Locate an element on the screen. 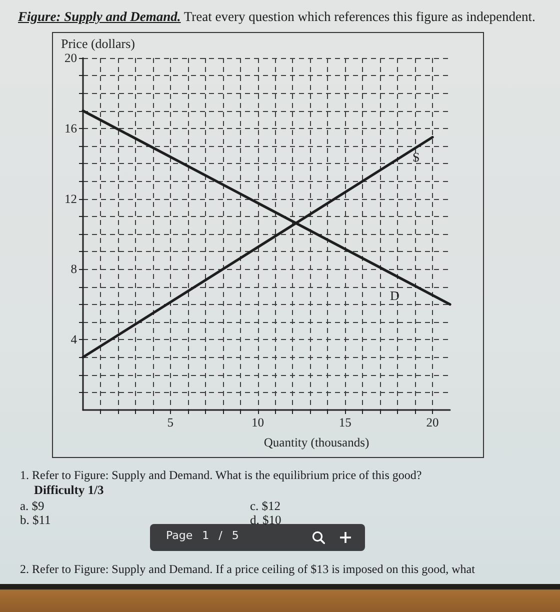 This screenshot has height=612, width=560. x-axis-title: Quantity (thousands) is located at coordinates (317, 443).